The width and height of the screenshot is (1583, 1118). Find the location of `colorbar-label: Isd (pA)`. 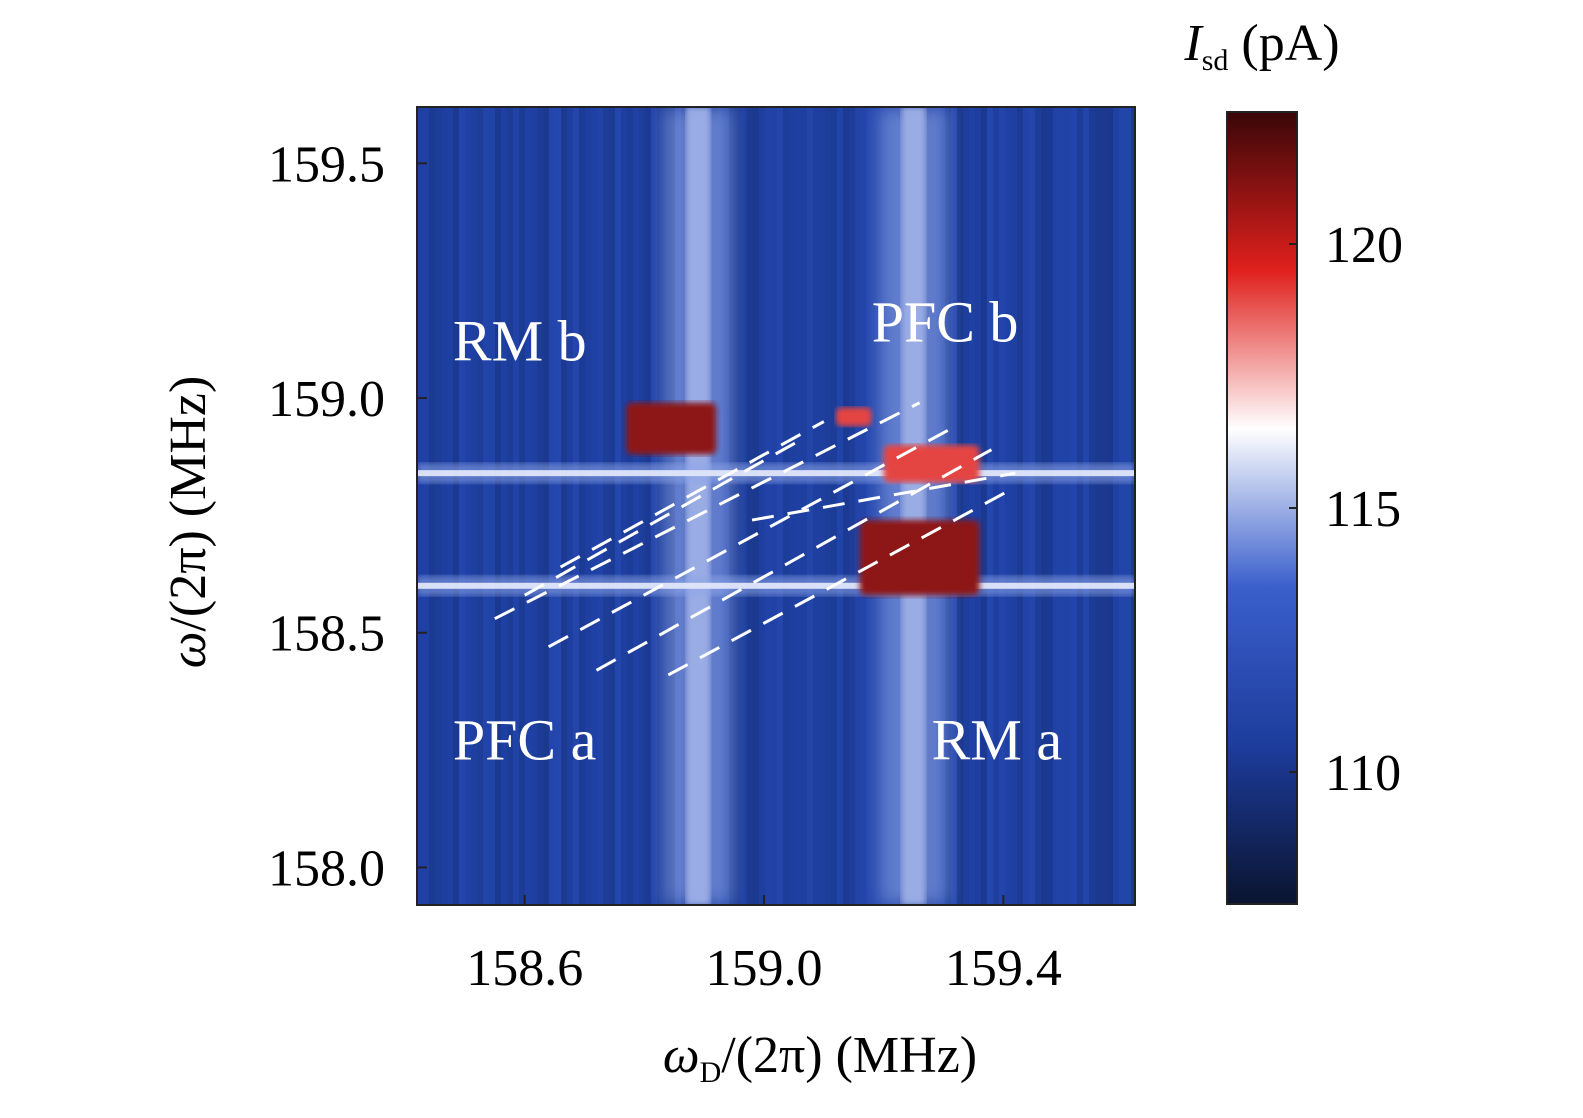

colorbar-label: Isd (pA) is located at coordinates (1261, 46).